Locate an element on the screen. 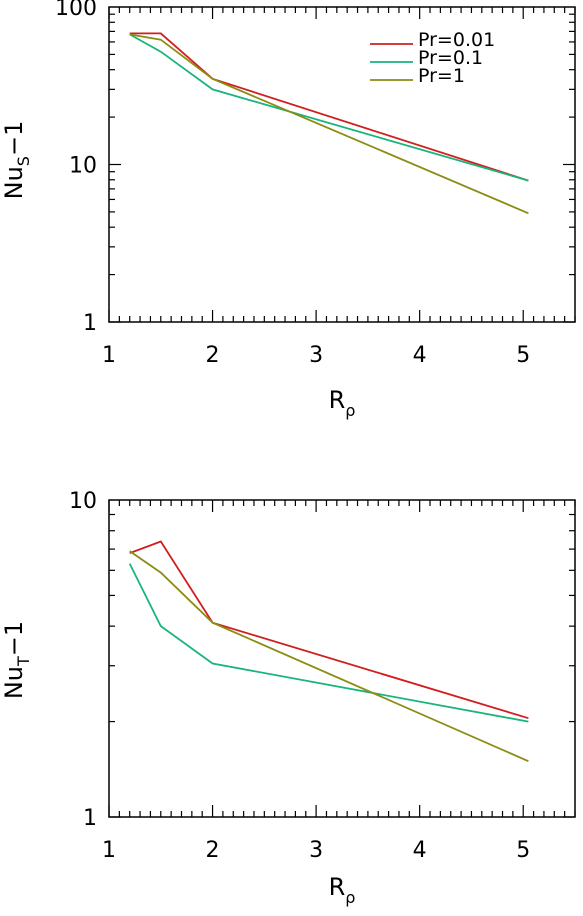 The height and width of the screenshot is (916, 583). y-axis-title: NuS−1 is located at coordinates (16, 160).